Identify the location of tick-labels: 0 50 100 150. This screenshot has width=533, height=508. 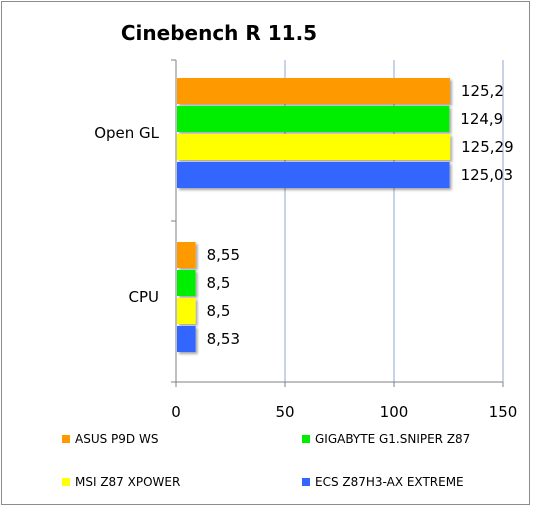
(344, 412).